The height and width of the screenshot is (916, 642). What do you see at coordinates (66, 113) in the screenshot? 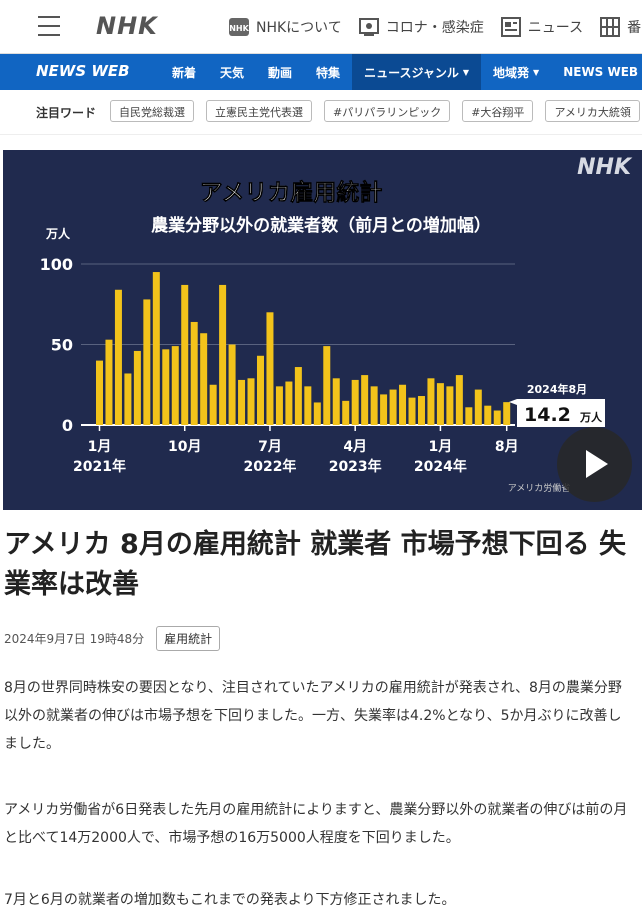
I see `keyword-label: 注目ワード` at bounding box center [66, 113].